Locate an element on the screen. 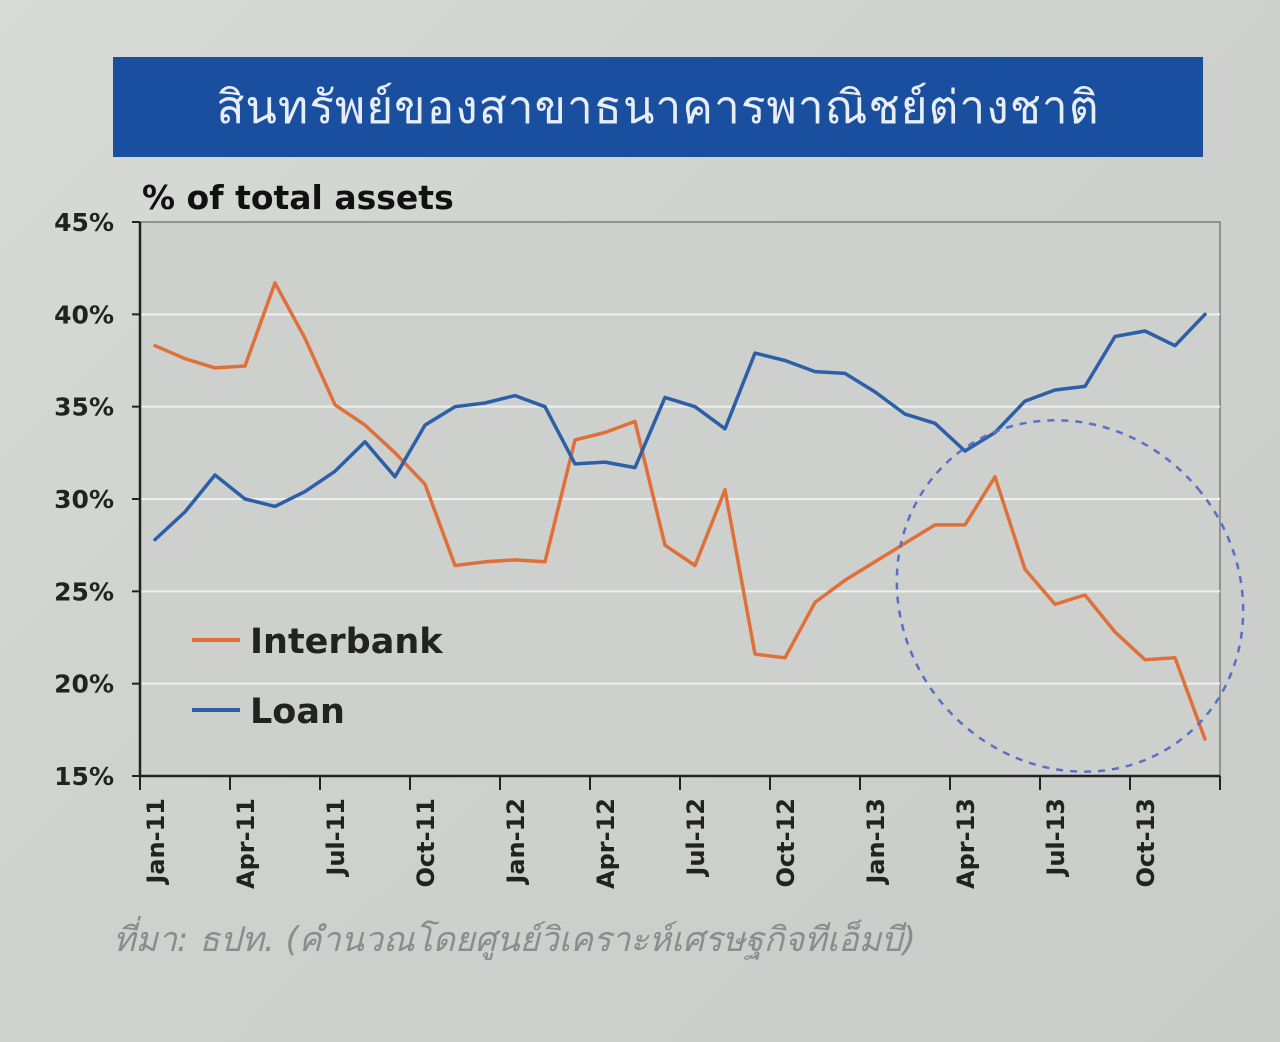 The width and height of the screenshot is (1280, 1042). y-tick-label: 45% is located at coordinates (84, 222).